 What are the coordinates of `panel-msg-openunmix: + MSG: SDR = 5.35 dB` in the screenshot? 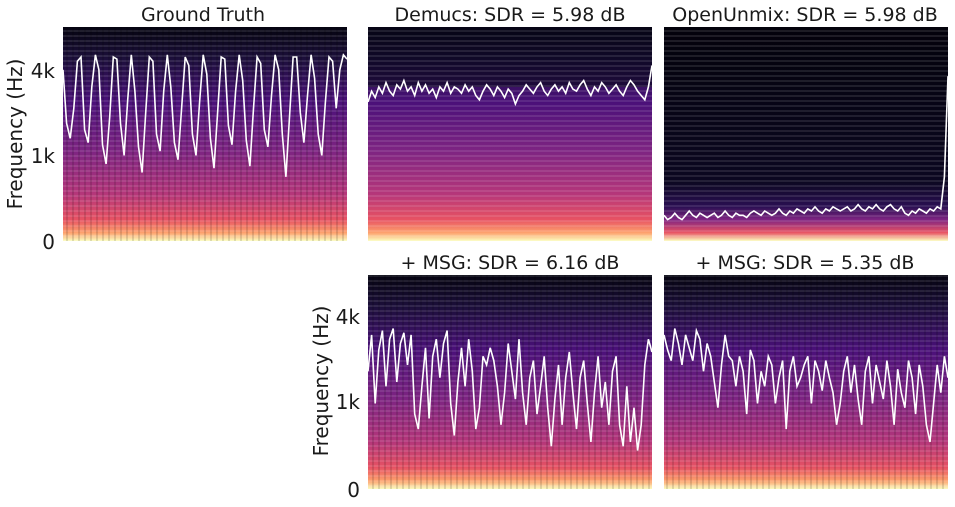 It's located at (806, 370).